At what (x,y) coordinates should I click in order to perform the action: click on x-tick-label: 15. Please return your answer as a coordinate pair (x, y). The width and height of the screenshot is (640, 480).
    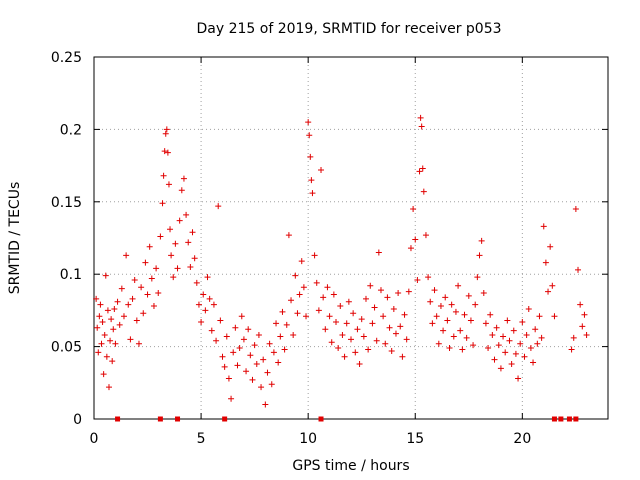
    Looking at the image, I should click on (415, 439).